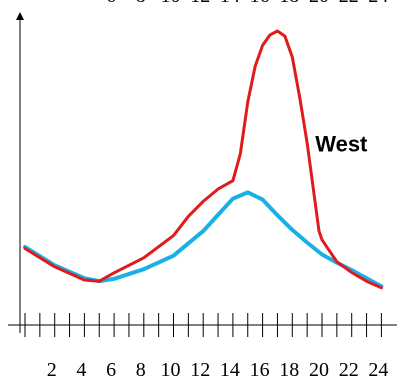 Image resolution: width=405 pixels, height=383 pixels. I want to click on top-tick-label: 12, so click(200, 3).